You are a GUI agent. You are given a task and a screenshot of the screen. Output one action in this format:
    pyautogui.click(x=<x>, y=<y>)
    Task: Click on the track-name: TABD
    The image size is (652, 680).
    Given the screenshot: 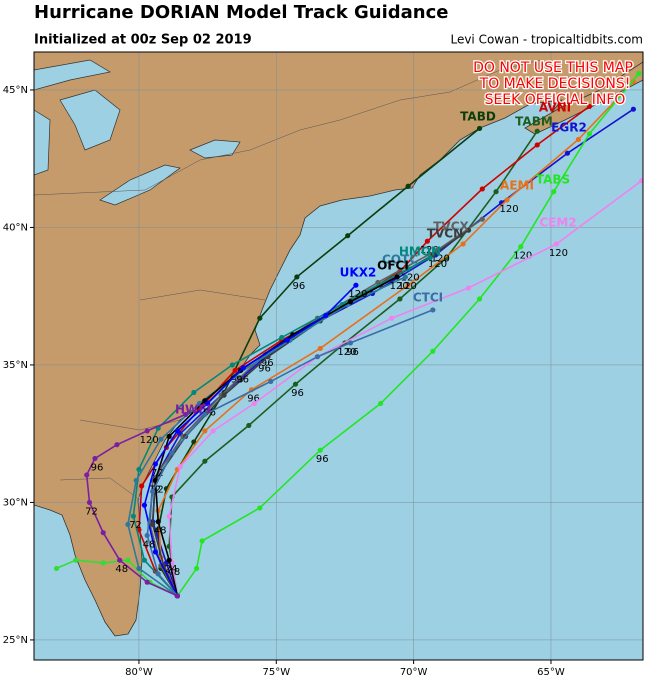 What is the action you would take?
    pyautogui.click(x=478, y=117)
    